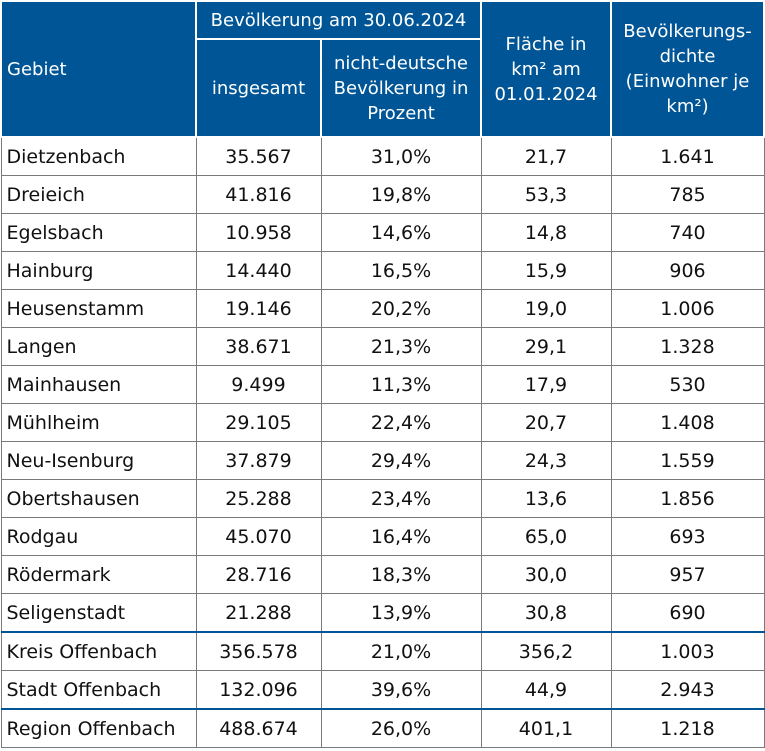 This screenshot has height=751, width=765. I want to click on cell-name: Region Offenbach, so click(98, 728).